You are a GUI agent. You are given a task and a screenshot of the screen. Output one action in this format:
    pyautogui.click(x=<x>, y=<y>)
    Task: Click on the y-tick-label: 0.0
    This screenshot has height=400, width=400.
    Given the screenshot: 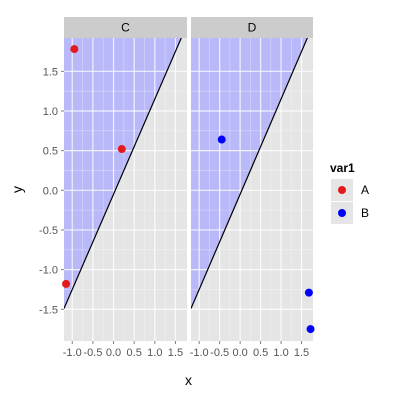 What is the action you would take?
    pyautogui.click(x=50, y=191)
    